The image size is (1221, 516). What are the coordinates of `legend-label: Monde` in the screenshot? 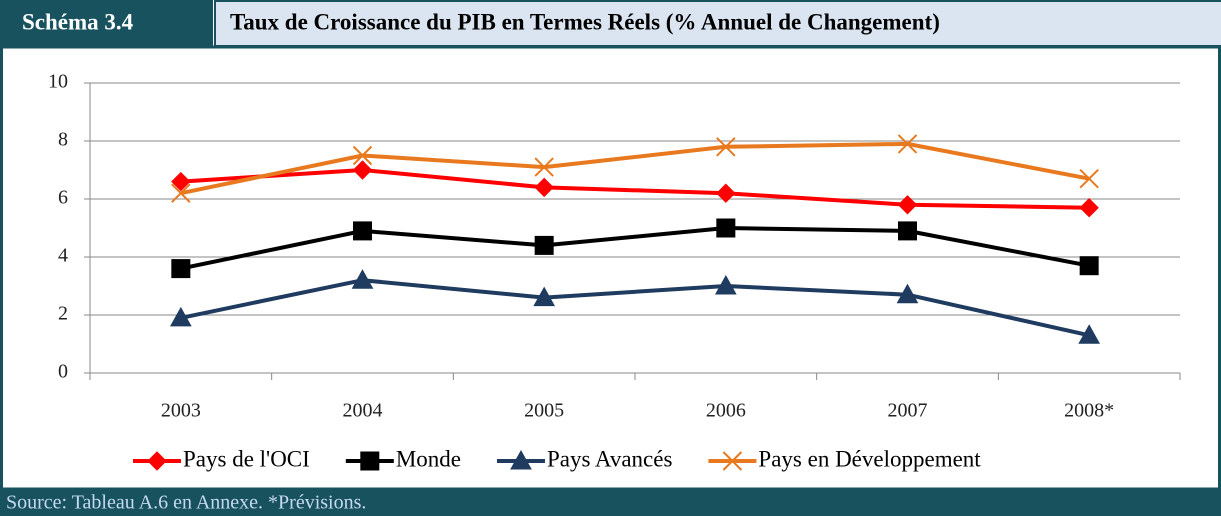 It's located at (428, 458).